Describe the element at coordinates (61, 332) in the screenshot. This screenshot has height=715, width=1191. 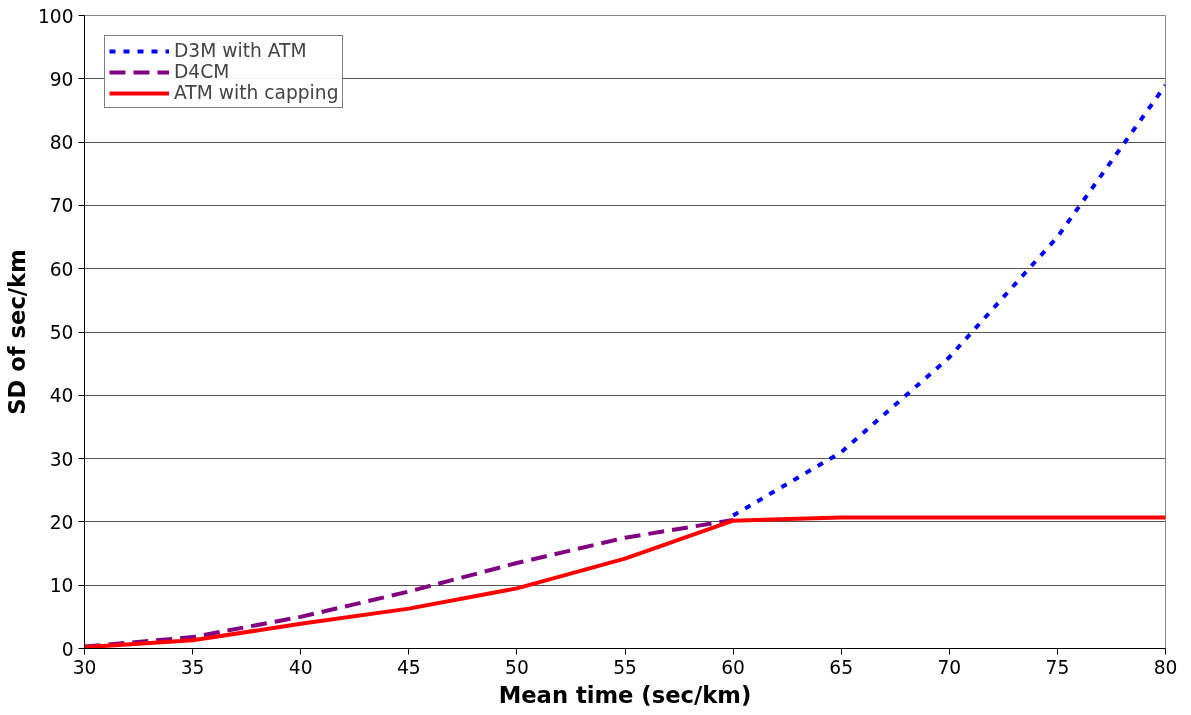
I see `y-tick-label: 50` at that location.